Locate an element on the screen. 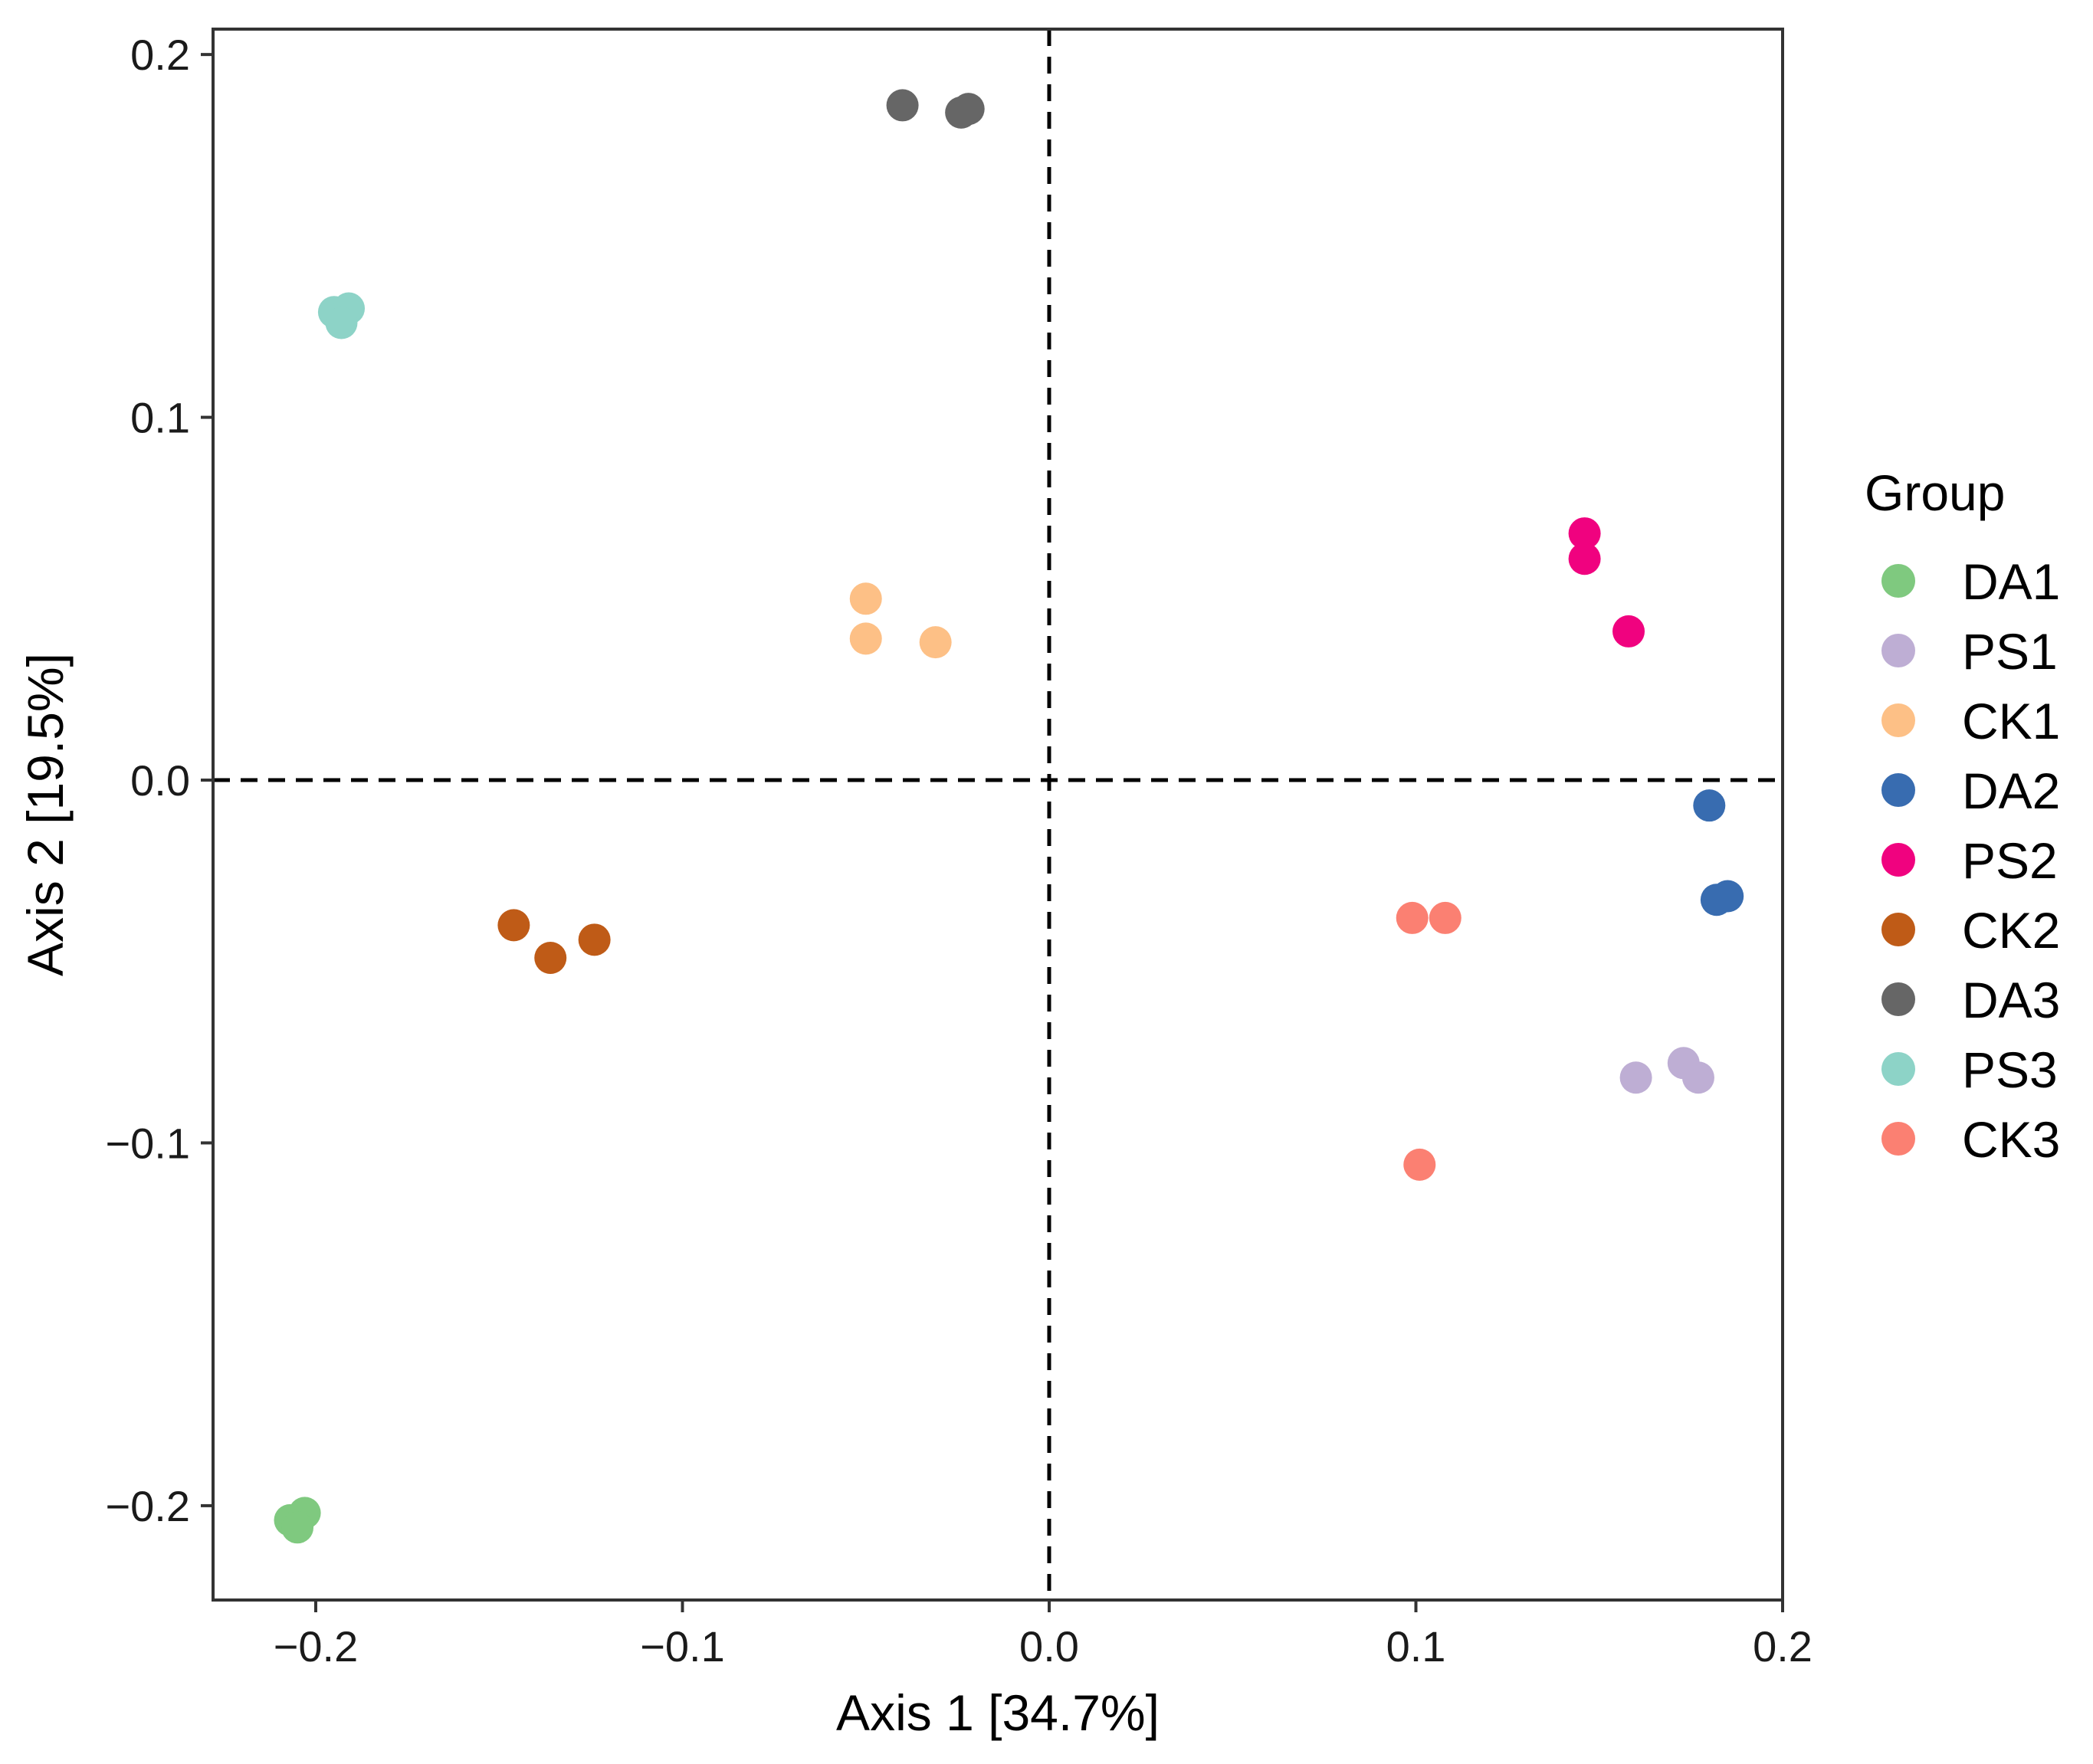  x-axis: −0.2 −0.1 0.0 0.1 0.2 is located at coordinates (1043, 1635).